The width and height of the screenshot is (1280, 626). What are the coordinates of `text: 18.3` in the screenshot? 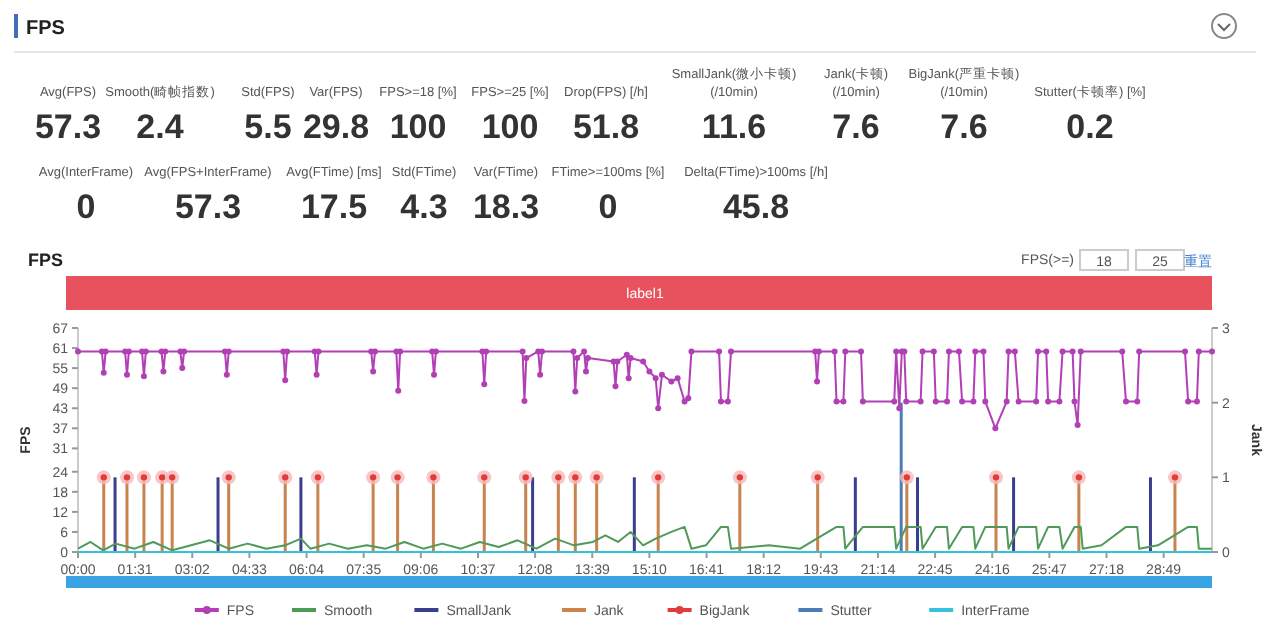 It's located at (506, 207).